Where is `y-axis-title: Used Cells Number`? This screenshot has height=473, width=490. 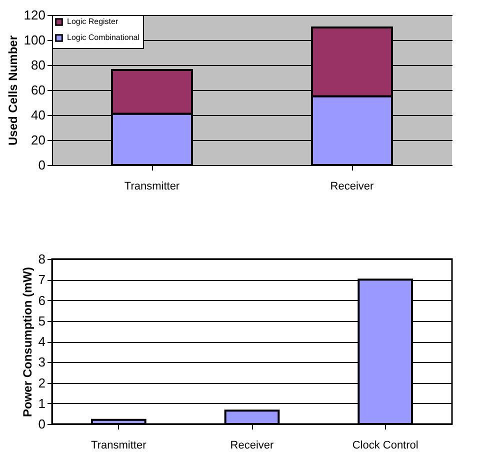 y-axis-title: Used Cells Number is located at coordinates (13, 90).